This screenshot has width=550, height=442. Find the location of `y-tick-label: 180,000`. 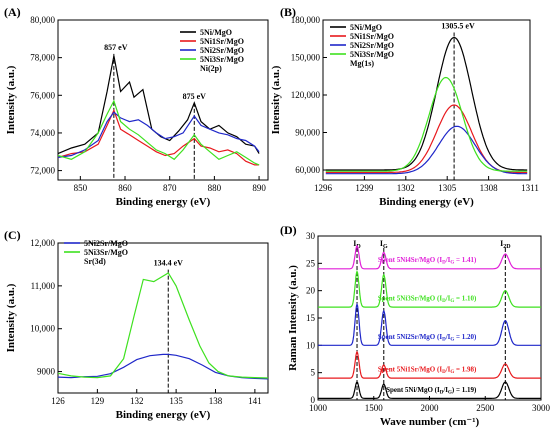

y-tick-label: 180,000 is located at coordinates (306, 20).